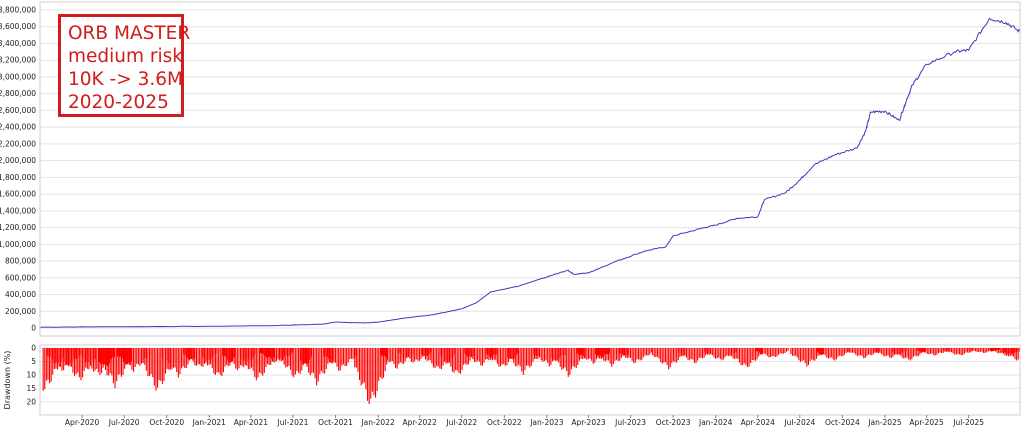 Image resolution: width=1024 pixels, height=427 pixels. What do you see at coordinates (531, 376) in the screenshot?
I see `drawdown-bars` at bounding box center [531, 376].